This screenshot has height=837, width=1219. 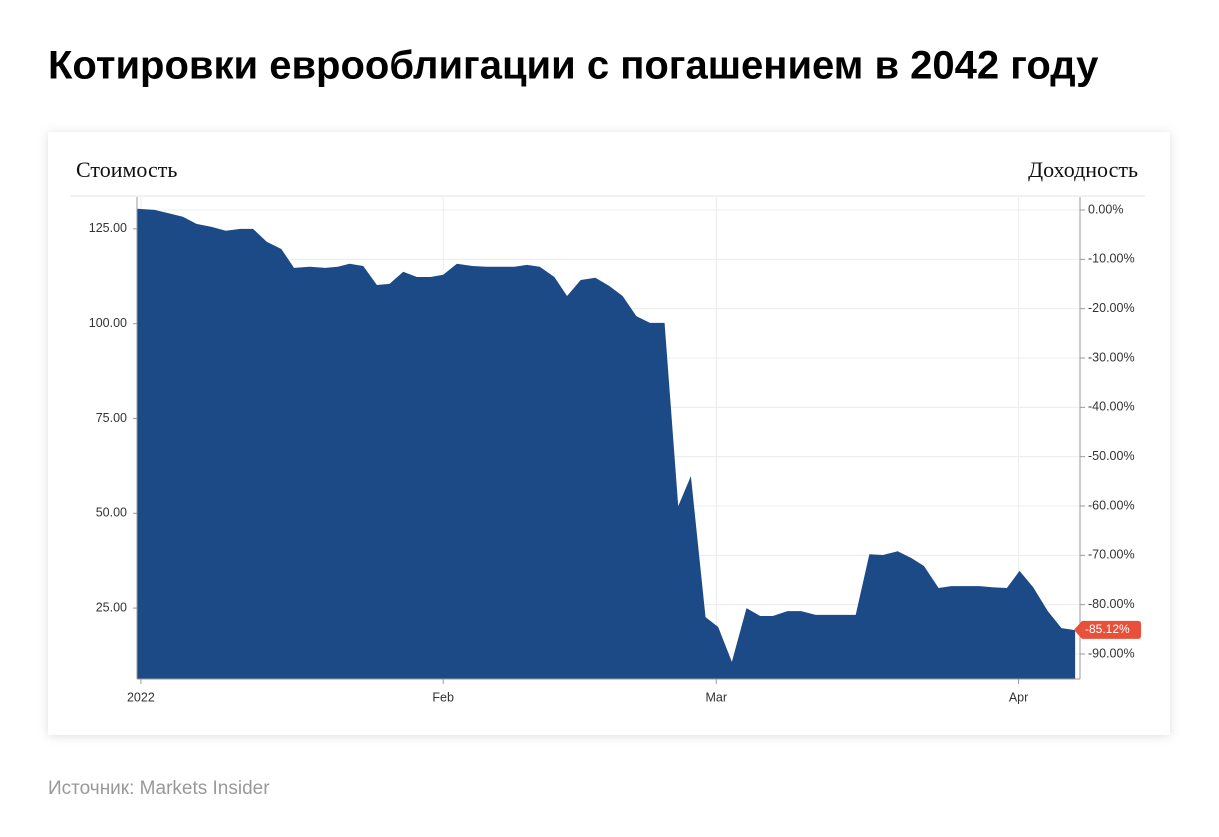 I want to click on y-tick-label: 125.00, so click(x=108, y=228).